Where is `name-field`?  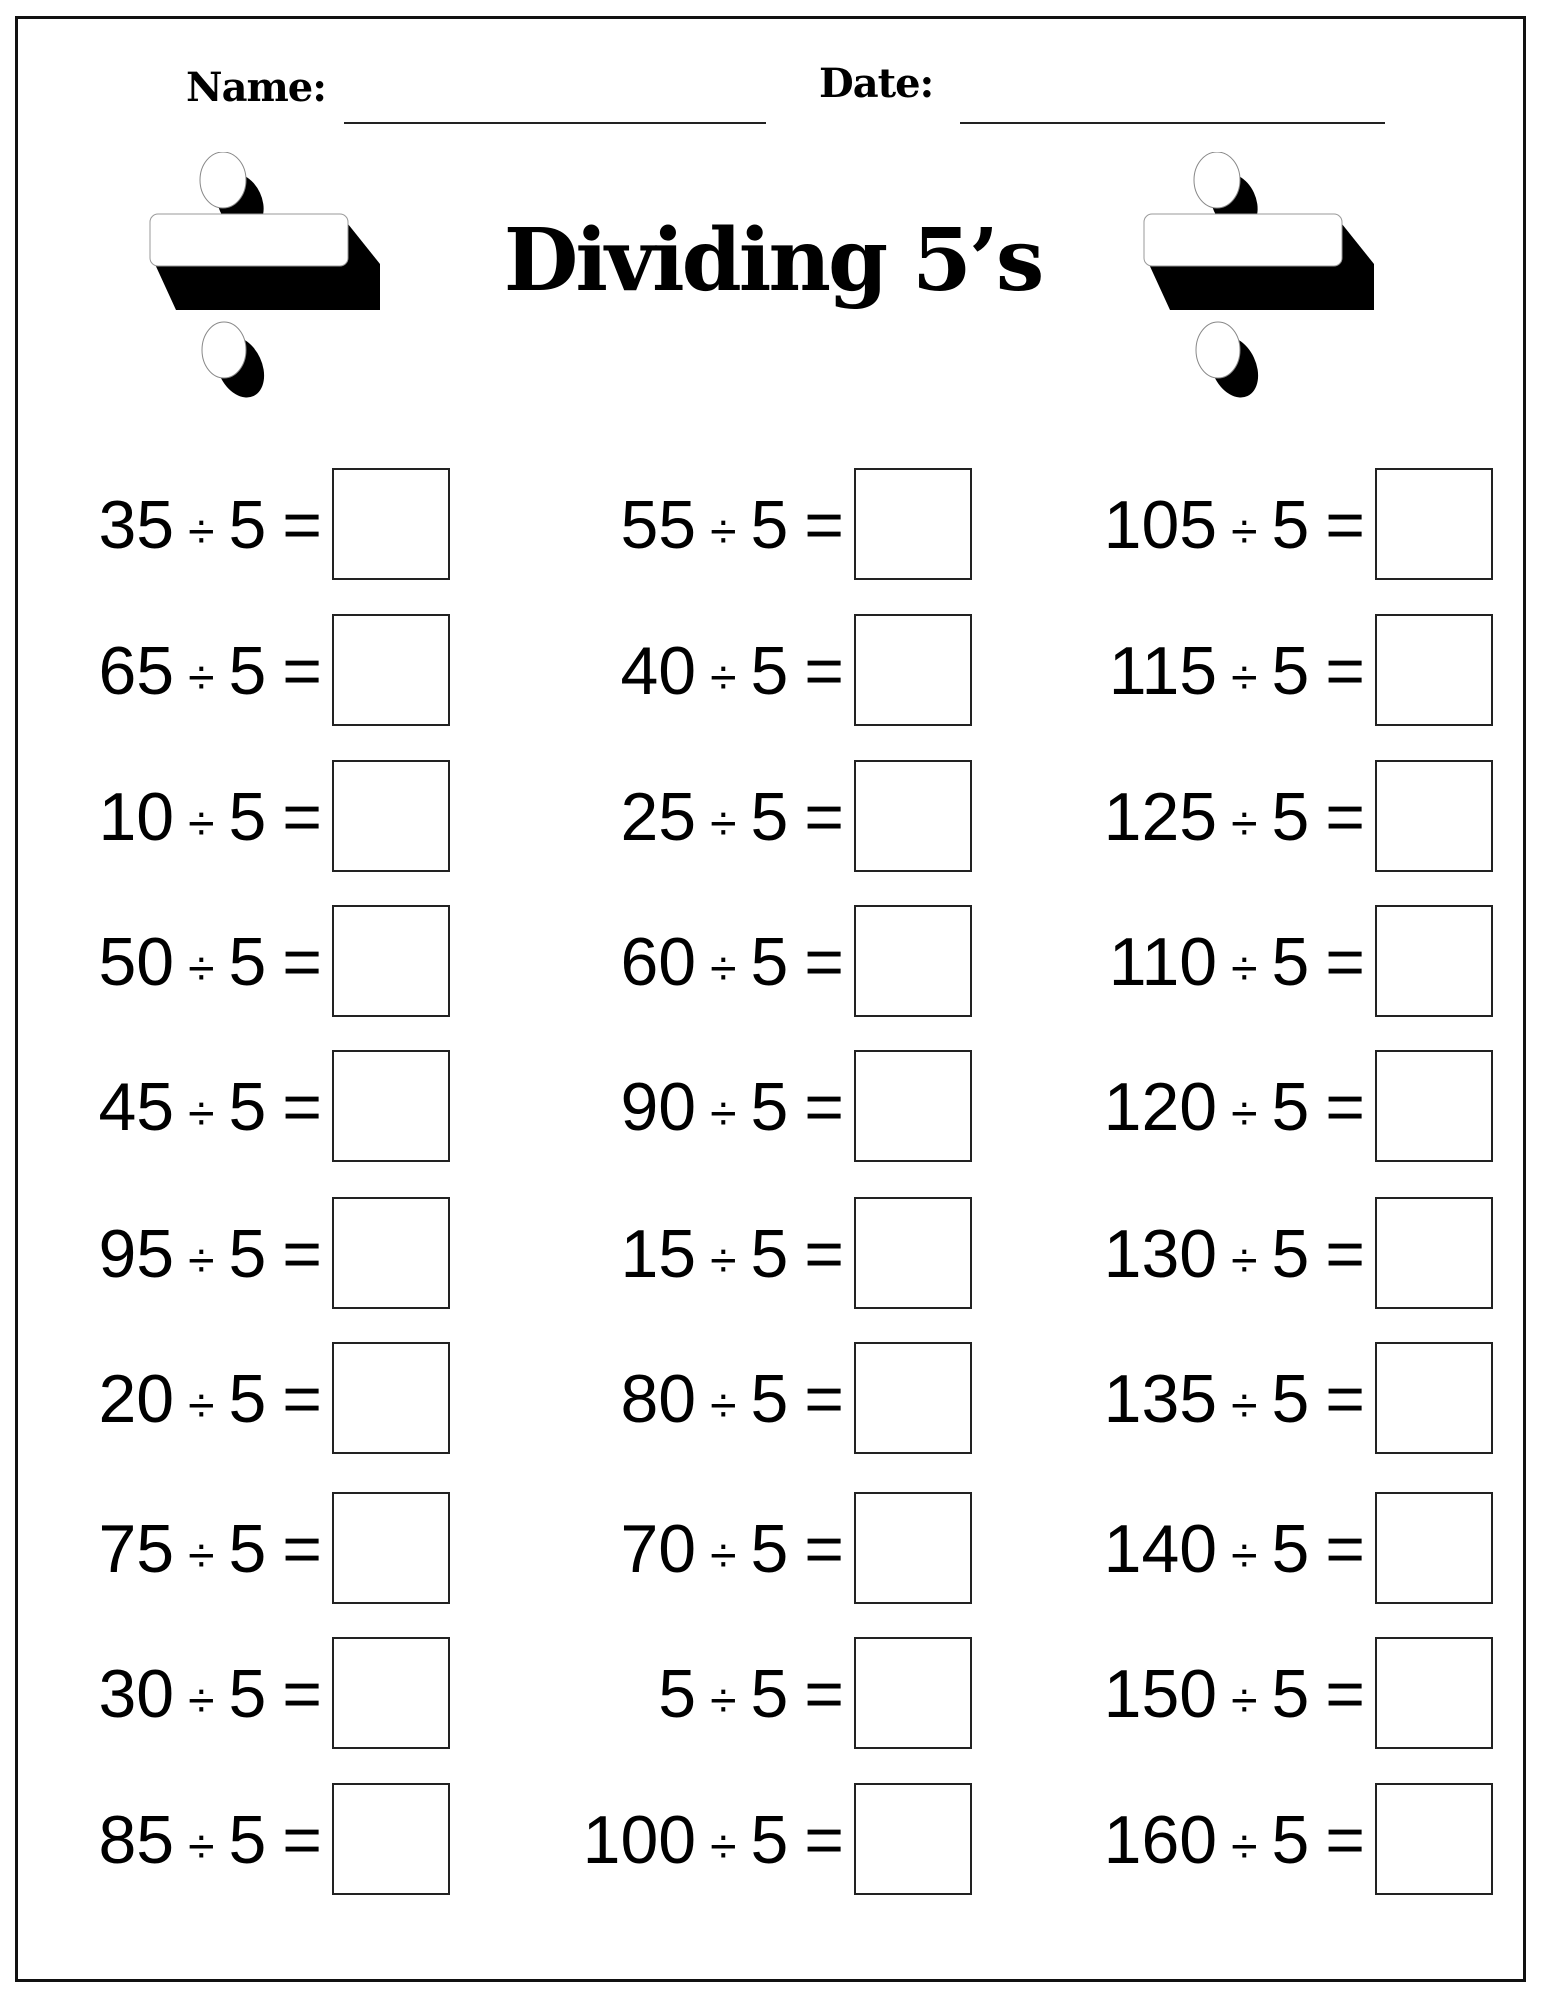
name-field is located at coordinates (555, 123).